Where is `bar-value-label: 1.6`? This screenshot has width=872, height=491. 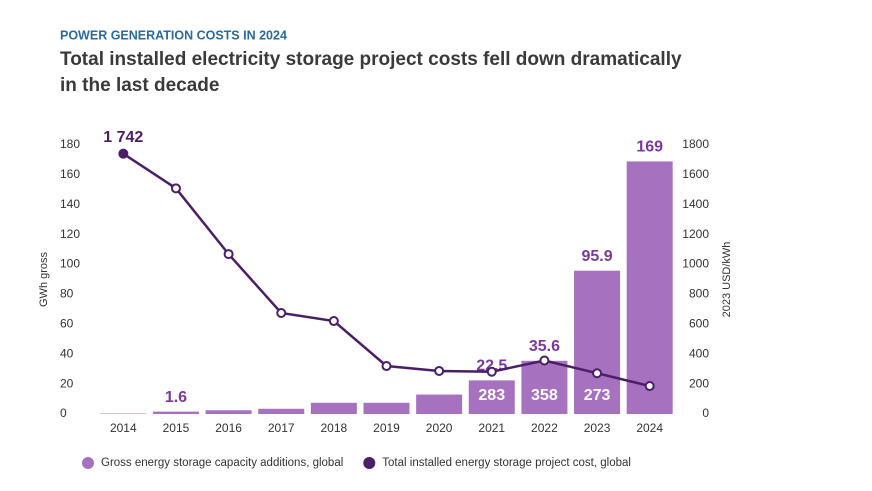 bar-value-label: 1.6 is located at coordinates (176, 397).